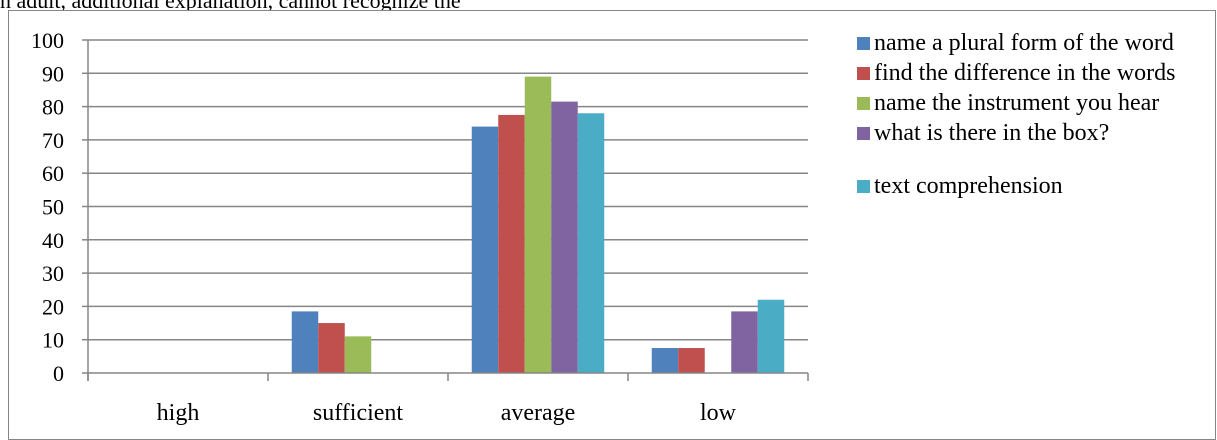 Image resolution: width=1217 pixels, height=440 pixels. I want to click on x-category-label: sufficient, so click(358, 413).